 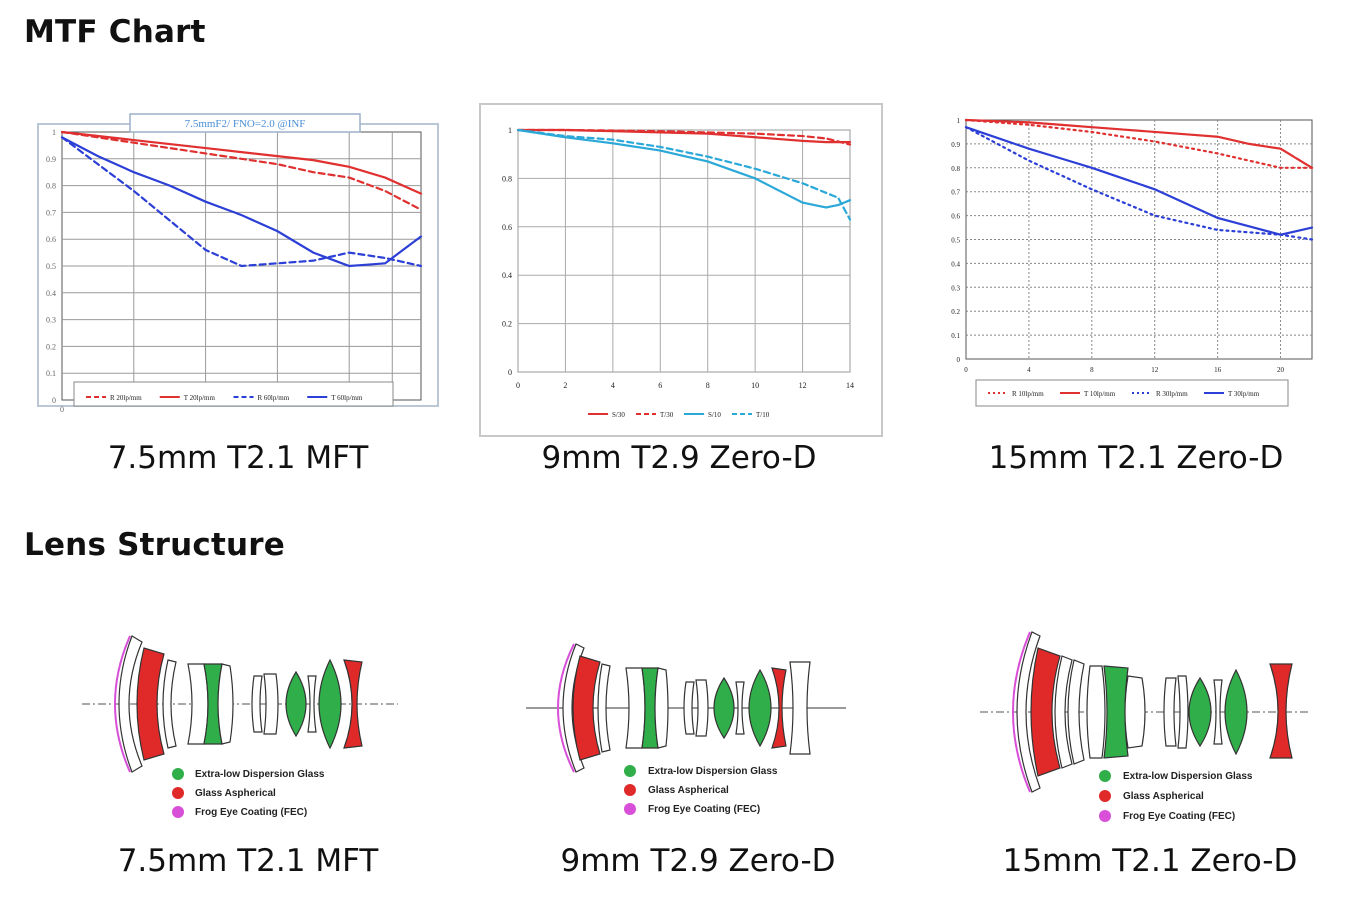 What do you see at coordinates (714, 415) in the screenshot?
I see `legend-label: S/10` at bounding box center [714, 415].